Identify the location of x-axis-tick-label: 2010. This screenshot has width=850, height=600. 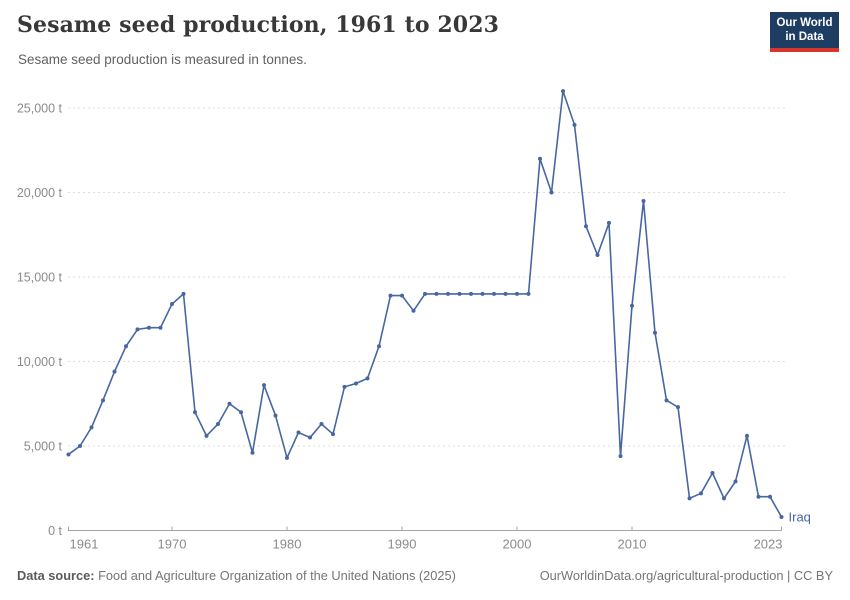
(632, 544).